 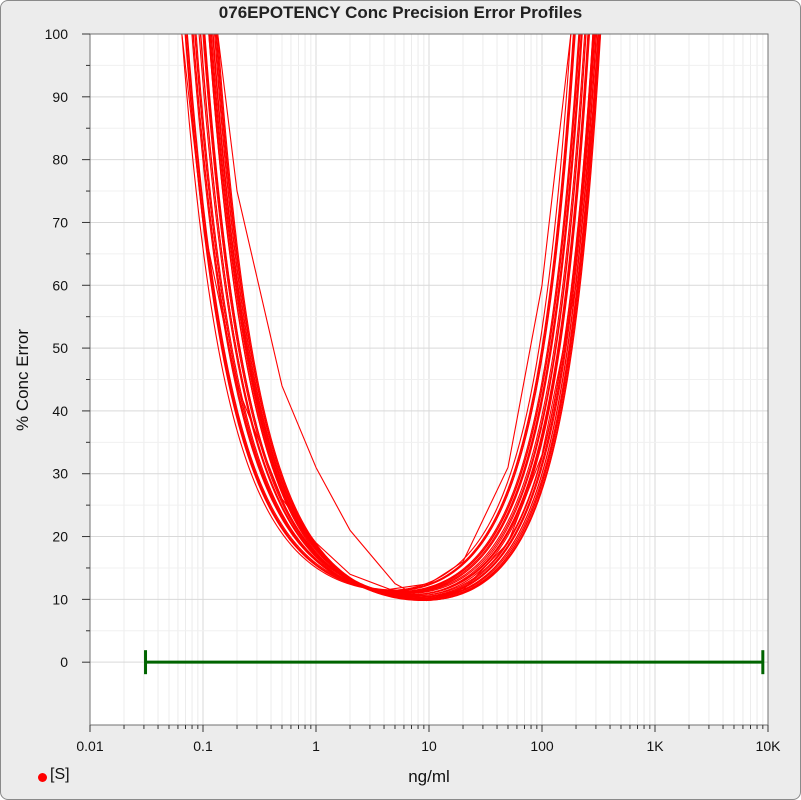 I want to click on x-tick-label: 1K, so click(x=655, y=746).